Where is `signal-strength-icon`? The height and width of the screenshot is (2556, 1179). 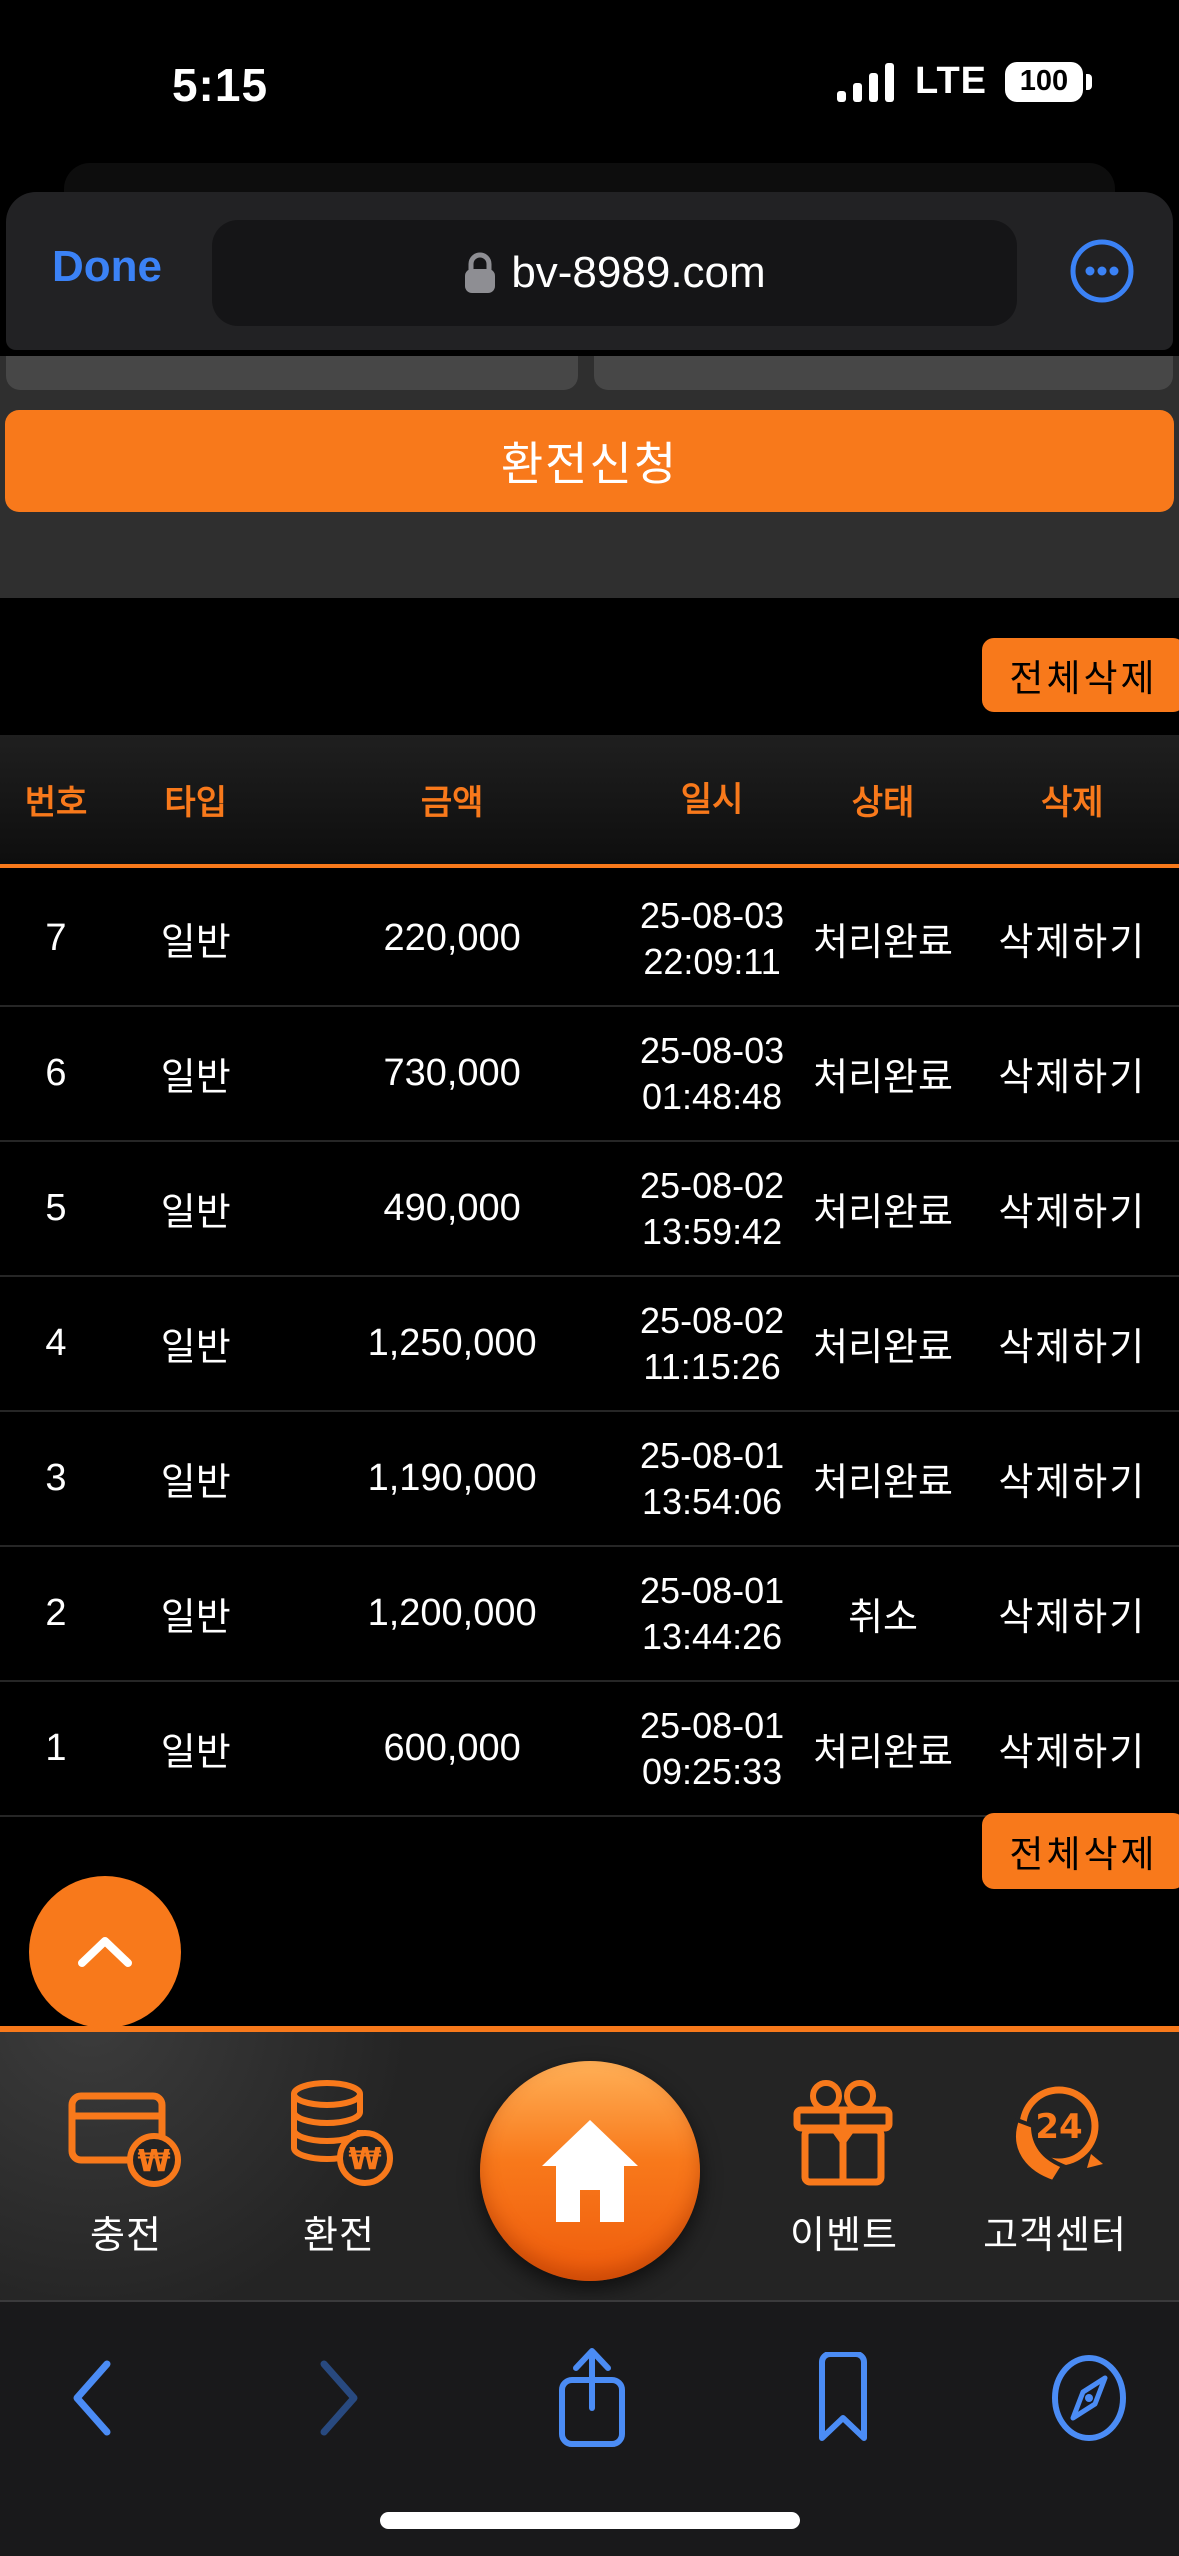 signal-strength-icon is located at coordinates (866, 82).